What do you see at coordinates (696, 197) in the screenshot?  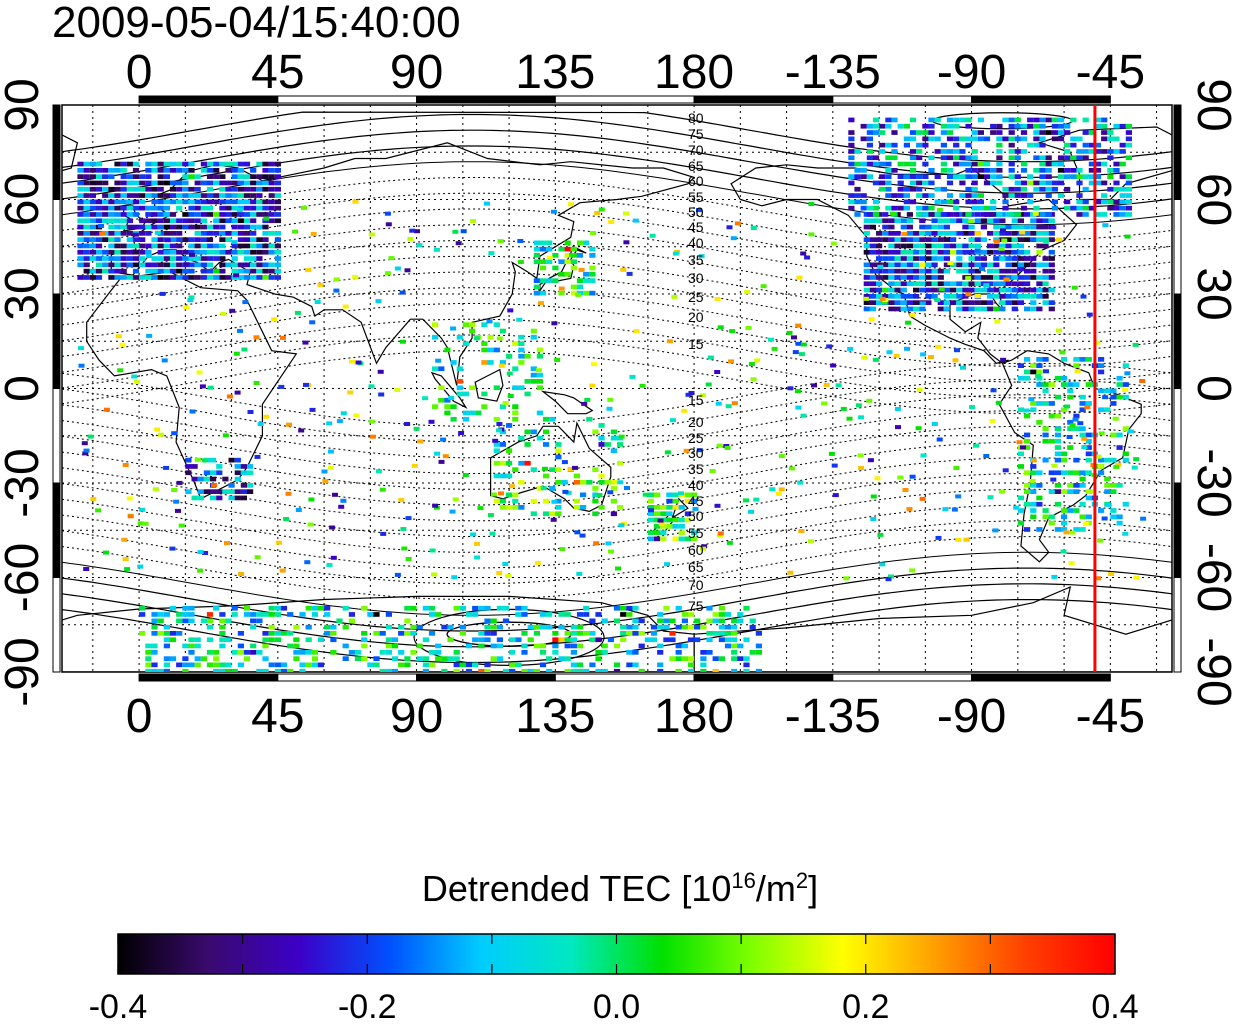 I see `magnetic-latitude-label: 55` at bounding box center [696, 197].